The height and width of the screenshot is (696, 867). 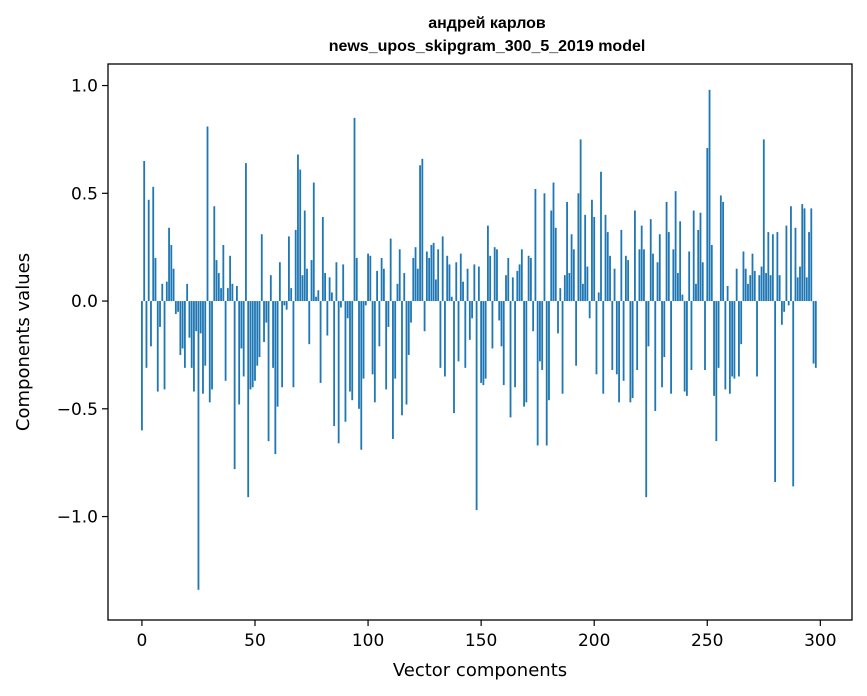 What do you see at coordinates (84, 87) in the screenshot?
I see `y-tick-label: 1.0` at bounding box center [84, 87].